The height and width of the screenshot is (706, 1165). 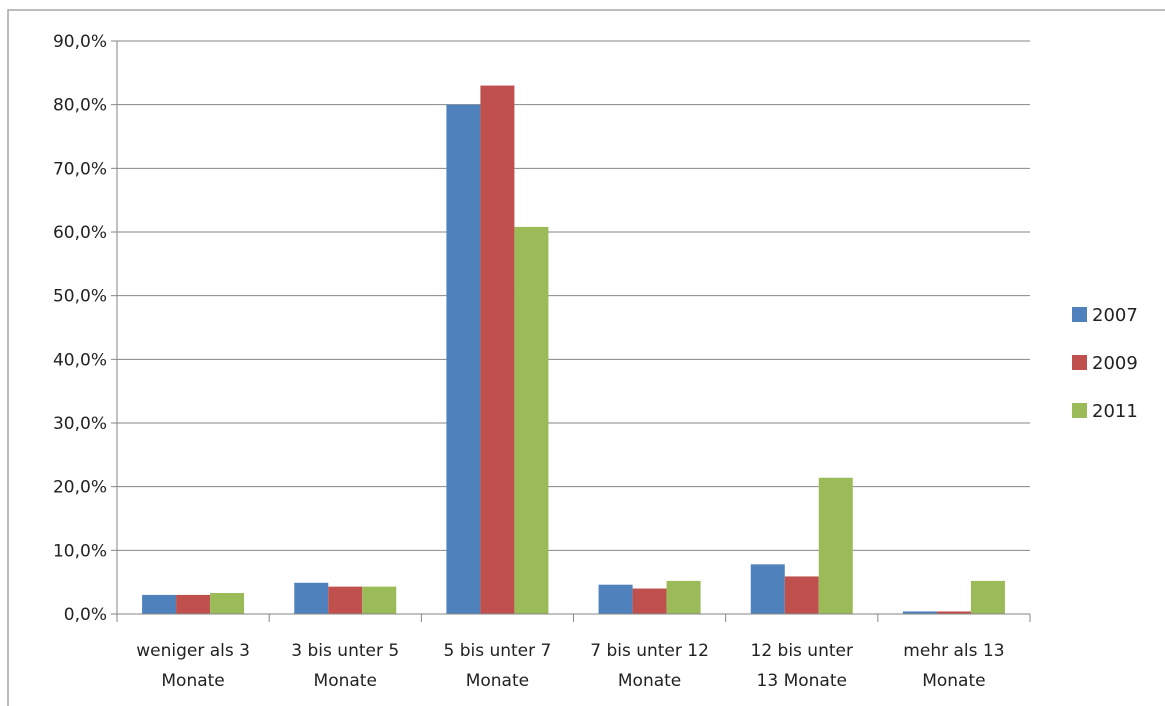 I want to click on y-tick-label: 20,0%, so click(x=80, y=488).